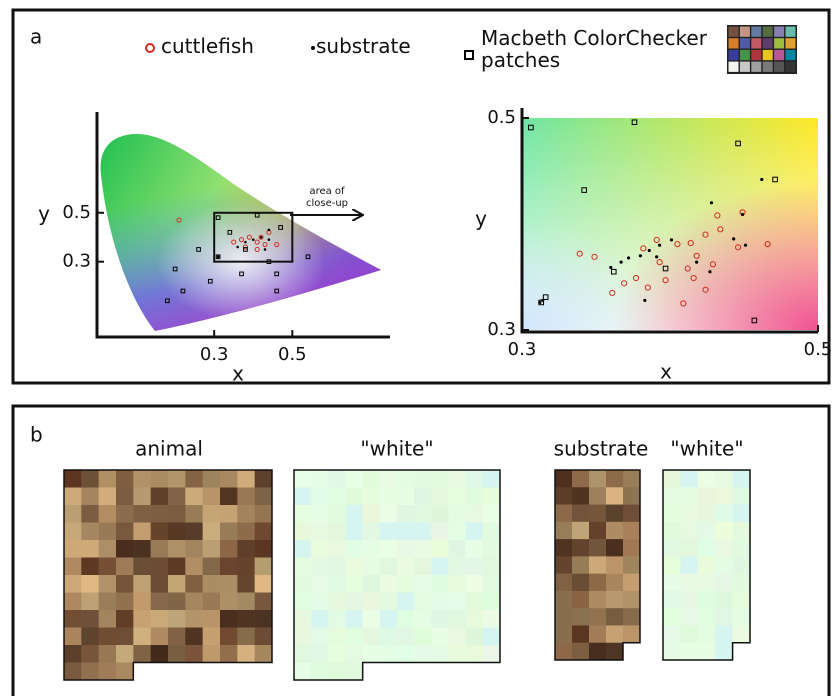 The image size is (834, 696). Describe the element at coordinates (601, 449) in the screenshot. I see `panel-b-title: substrate` at that location.